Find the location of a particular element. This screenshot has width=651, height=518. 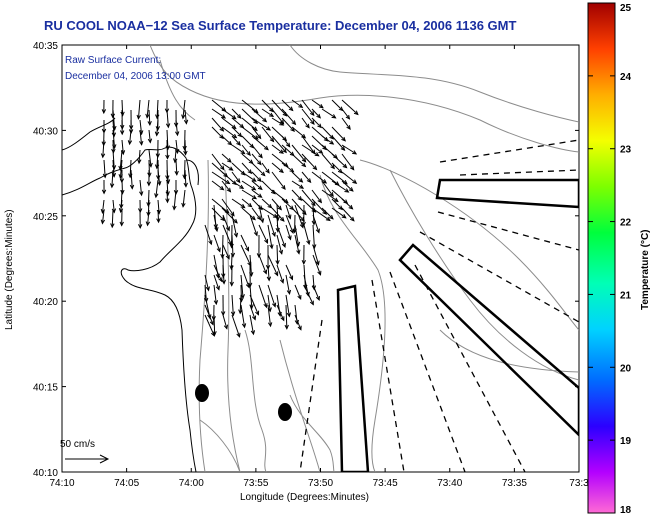

x-tick-label: 74:00 is located at coordinates (191, 483).